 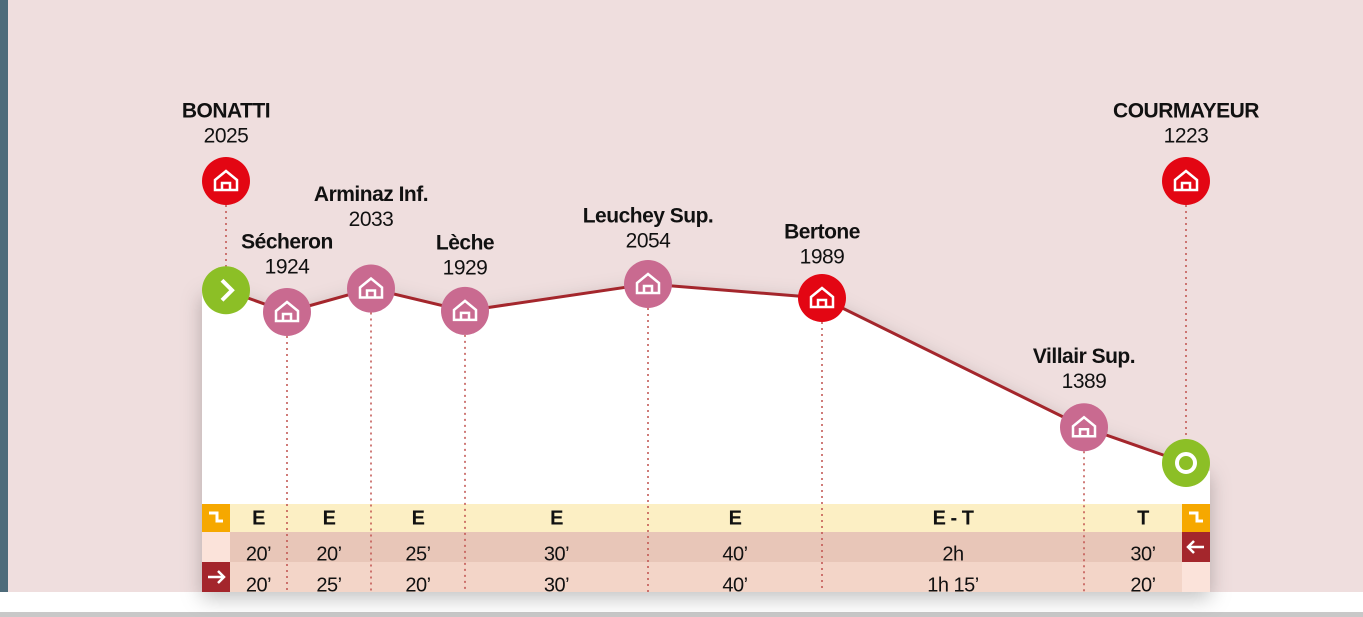 What do you see at coordinates (556, 585) in the screenshot?
I see `time-back: 30’` at bounding box center [556, 585].